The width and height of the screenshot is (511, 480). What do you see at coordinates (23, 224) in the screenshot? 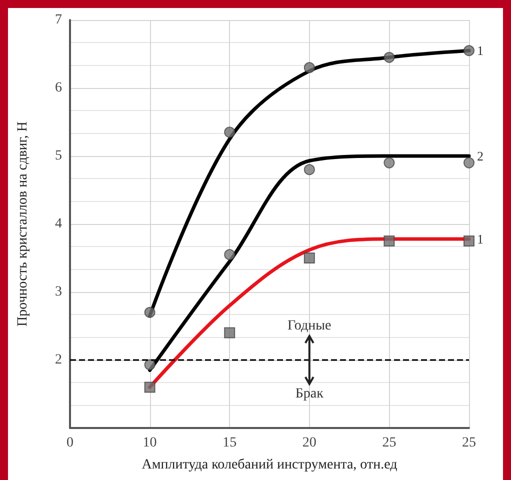
I see `y-axis-title: Прочность кристаллов на сдвиг, Н` at bounding box center [23, 224].